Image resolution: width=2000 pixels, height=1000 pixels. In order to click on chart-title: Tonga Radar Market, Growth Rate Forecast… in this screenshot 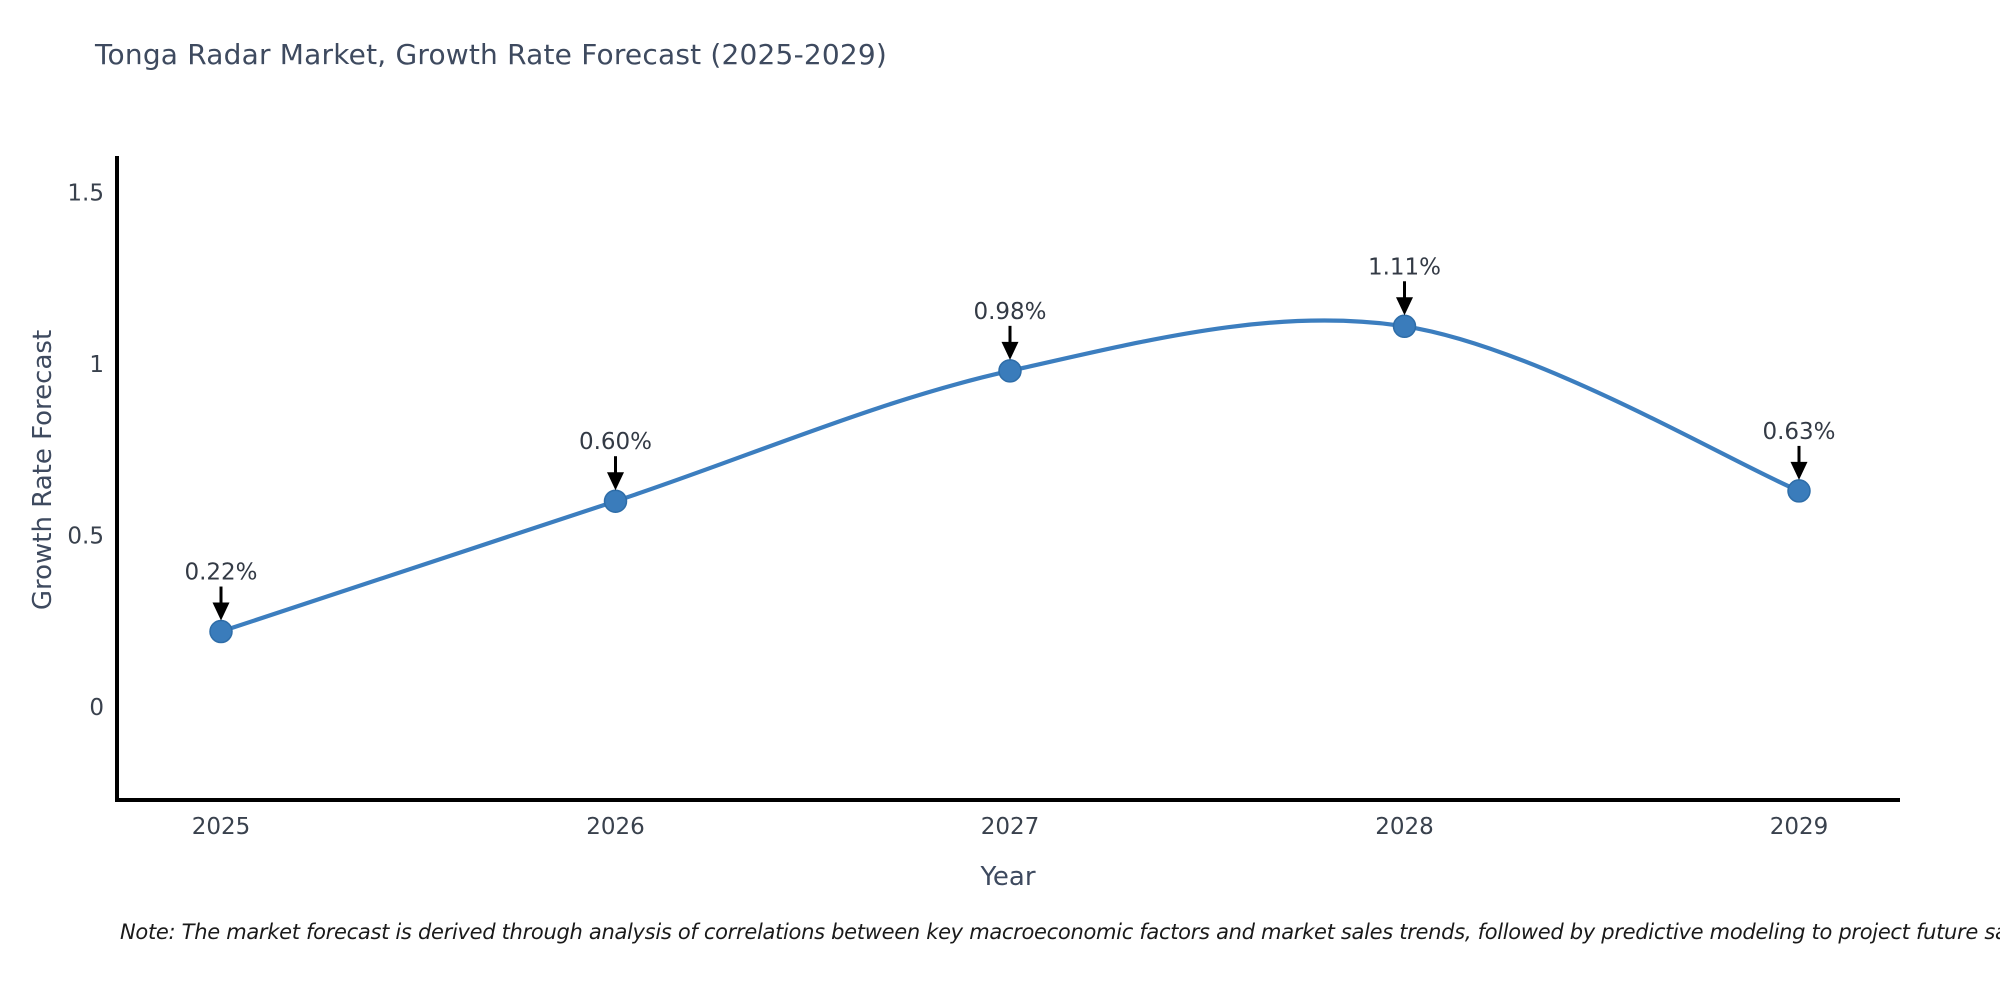, I will do `click(491, 54)`.